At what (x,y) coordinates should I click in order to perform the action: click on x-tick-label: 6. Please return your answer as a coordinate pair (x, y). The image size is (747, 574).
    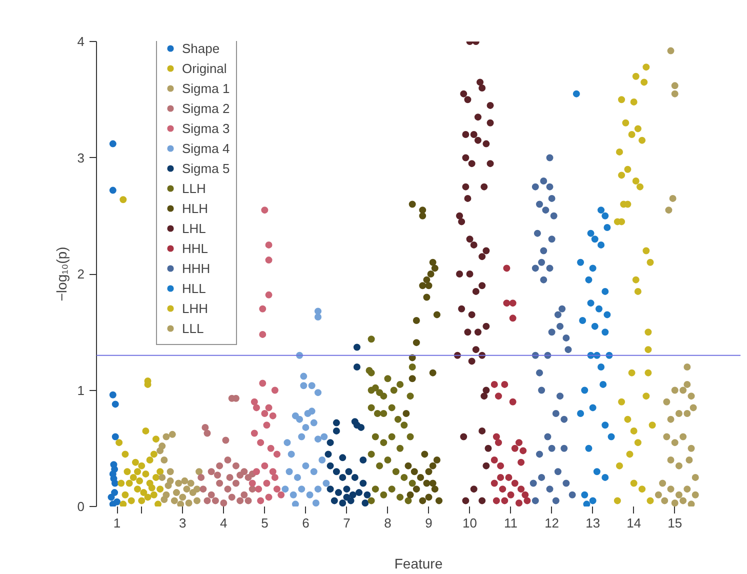
    Looking at the image, I should click on (306, 523).